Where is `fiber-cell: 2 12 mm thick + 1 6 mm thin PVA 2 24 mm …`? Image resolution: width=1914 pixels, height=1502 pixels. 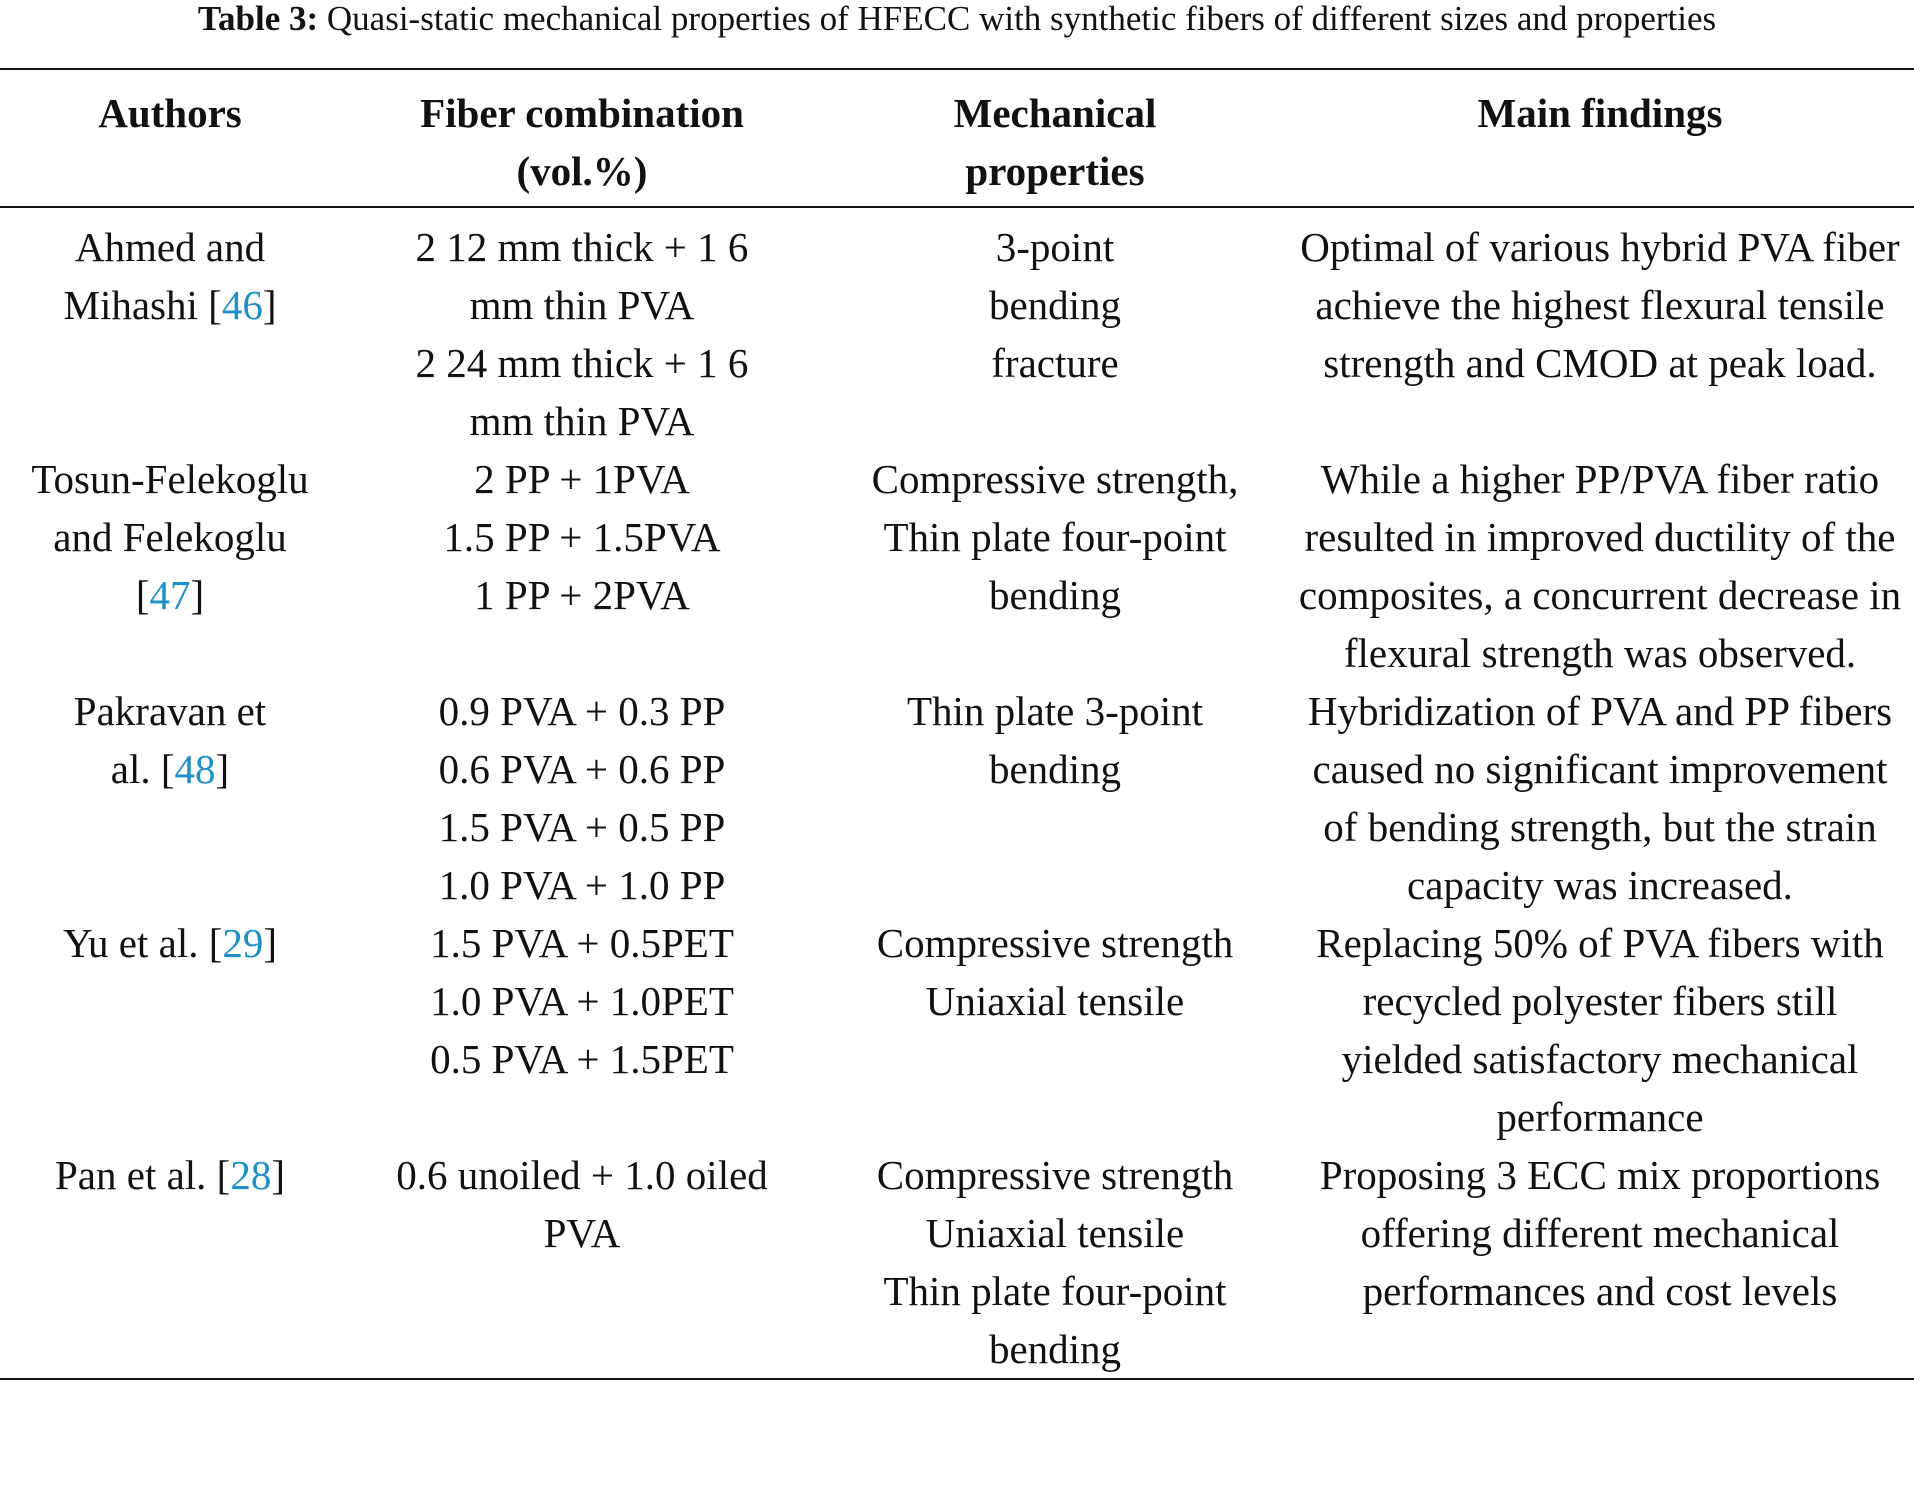
fiber-cell: 2 12 mm thick + 1 6 mm thin PVA 2 24 mm … is located at coordinates (582, 334).